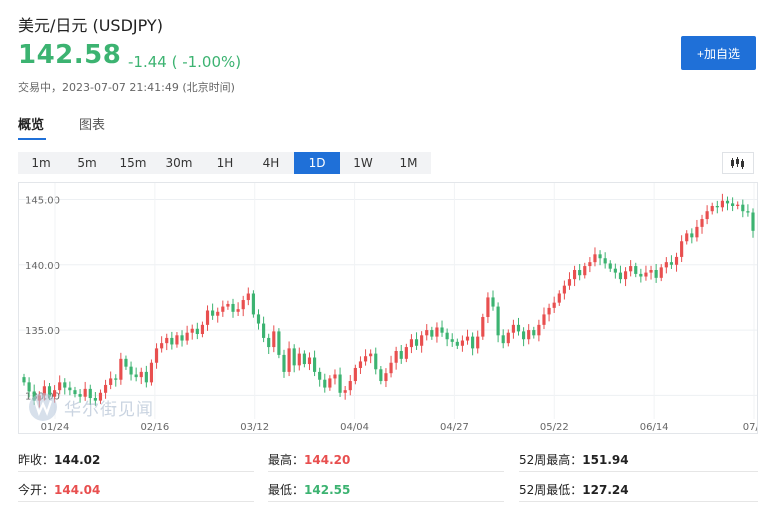 The height and width of the screenshot is (510, 770). I want to click on period-1w: 1W, so click(363, 163).